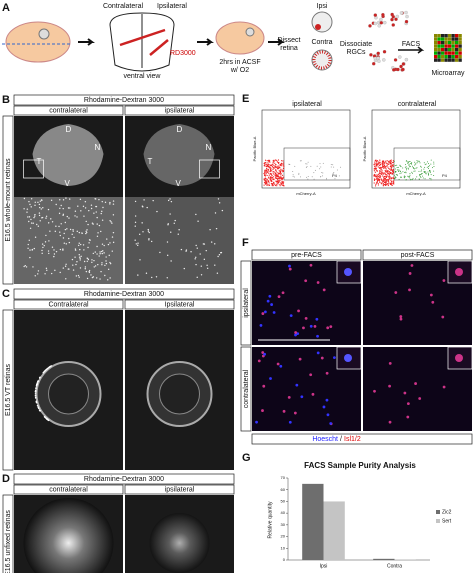 Image resolution: width=474 pixels, height=573 pixels. What do you see at coordinates (307, 104) in the screenshot?
I see `plot-title: ipsilateral` at bounding box center [307, 104].